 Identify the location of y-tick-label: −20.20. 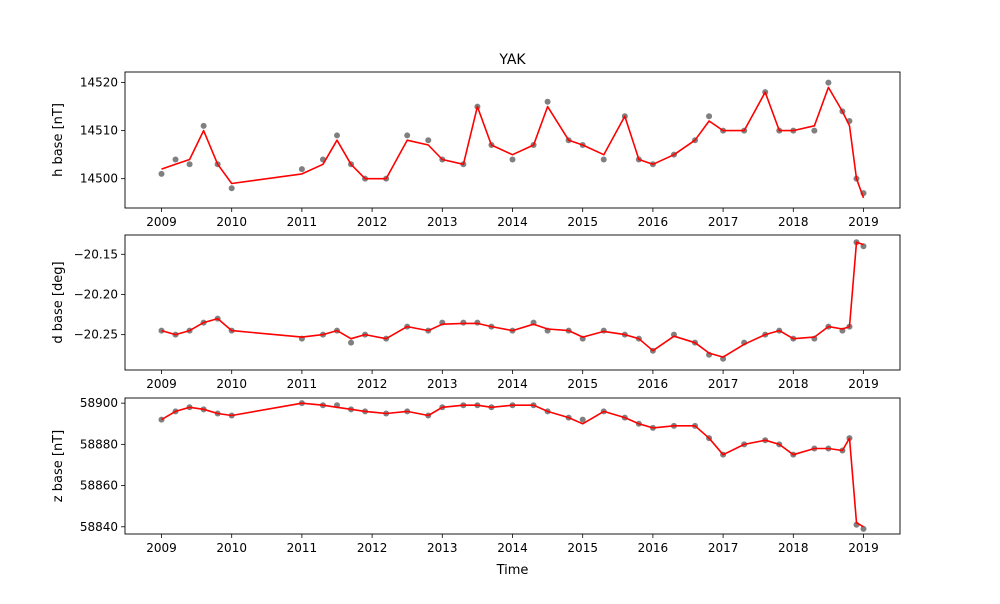
(96, 294).